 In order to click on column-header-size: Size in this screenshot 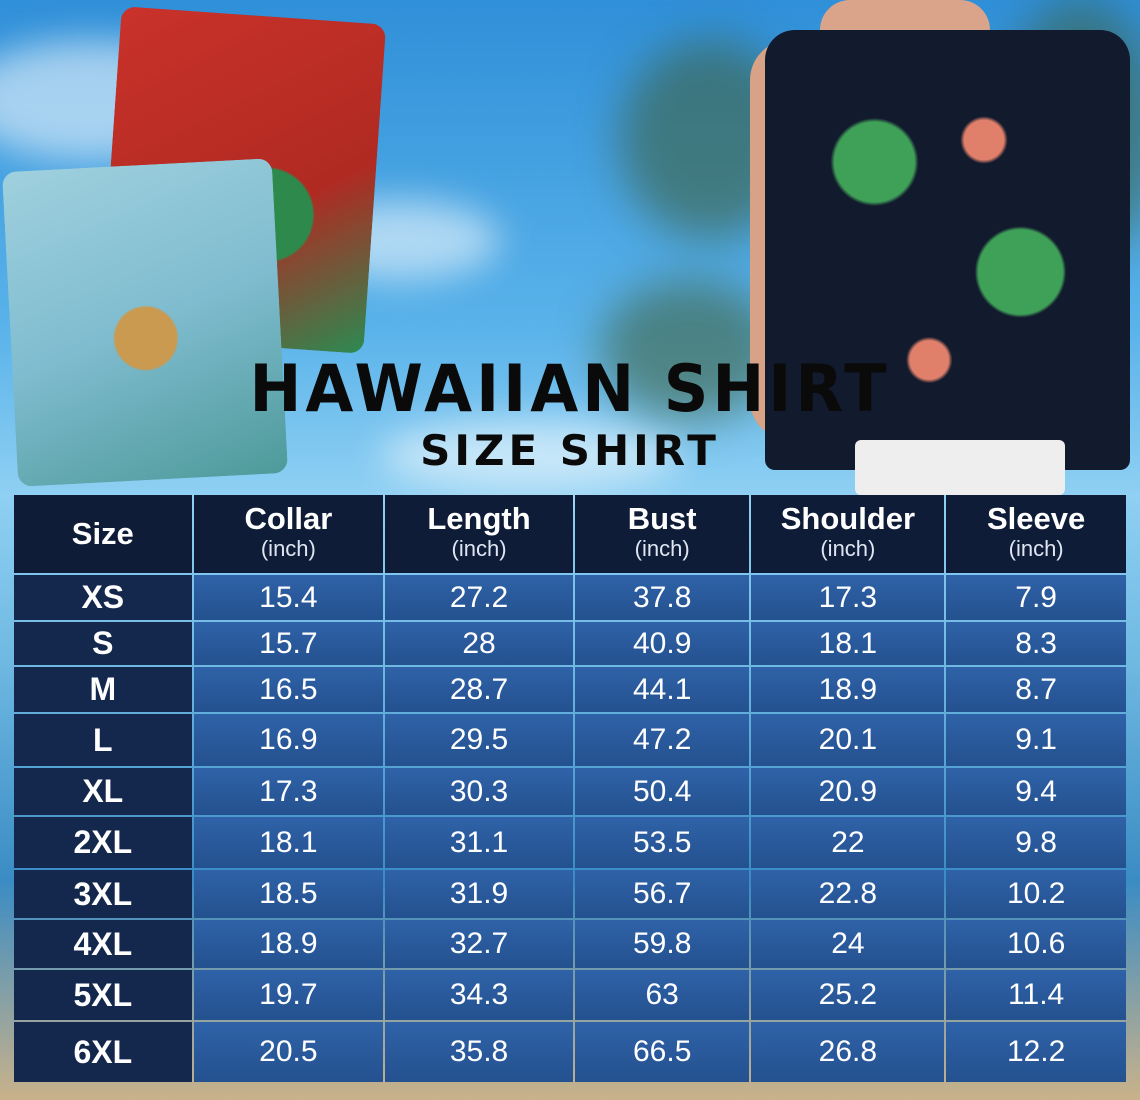, I will do `click(103, 534)`.